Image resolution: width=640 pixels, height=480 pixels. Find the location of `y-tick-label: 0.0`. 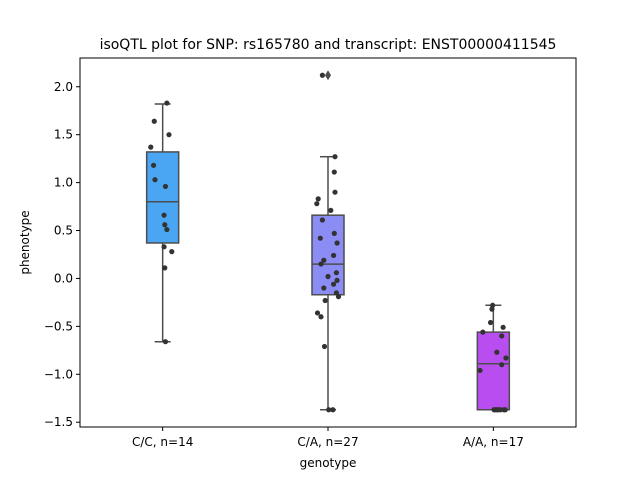

y-tick-label: 0.0 is located at coordinates (63, 278).